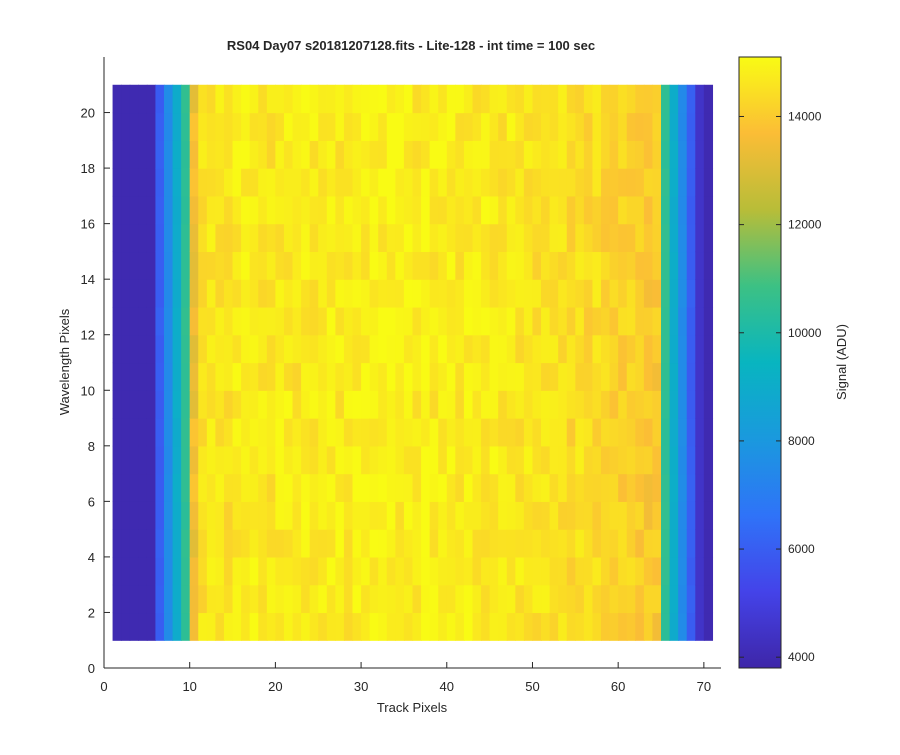 The height and width of the screenshot is (755, 900). I want to click on y-tick-label: 8, so click(91, 446).